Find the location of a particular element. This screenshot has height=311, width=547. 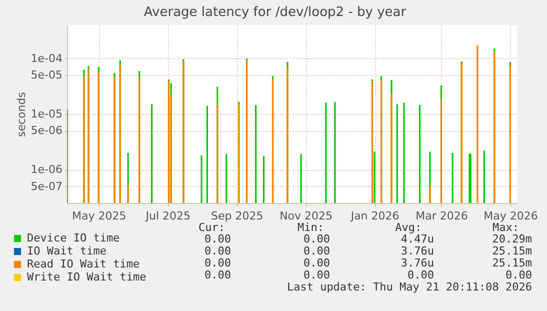

x-tick-label: Nov 2025 is located at coordinates (306, 216).